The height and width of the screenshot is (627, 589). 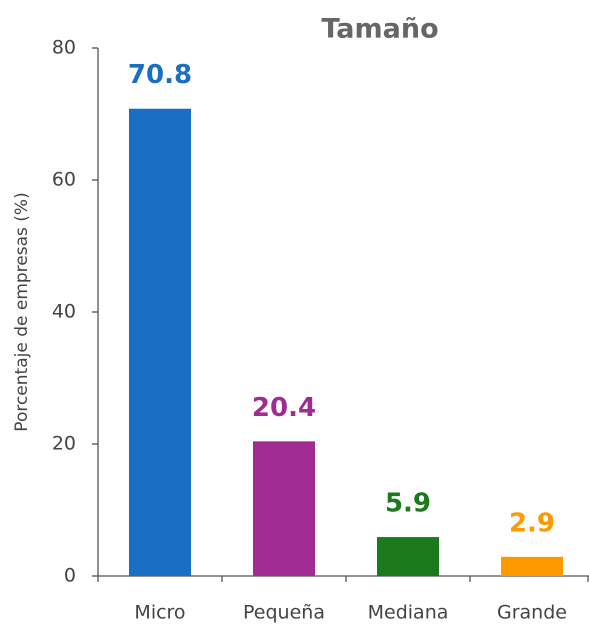 What do you see at coordinates (284, 613) in the screenshot?
I see `x-tick-label: Pequeña` at bounding box center [284, 613].